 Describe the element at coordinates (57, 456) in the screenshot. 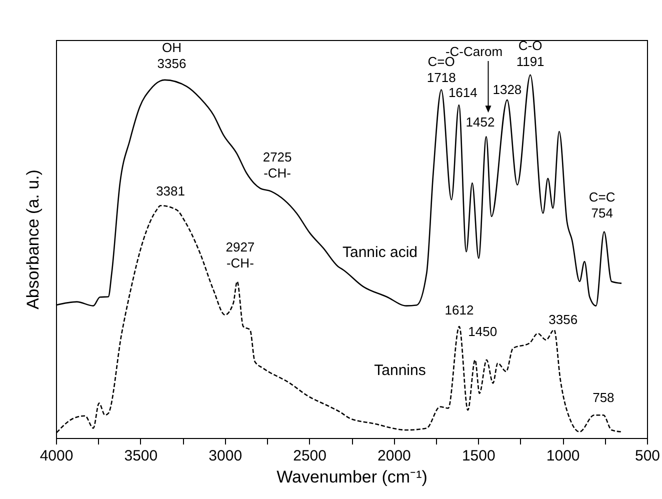

I see `x-tick-label: 4000` at that location.